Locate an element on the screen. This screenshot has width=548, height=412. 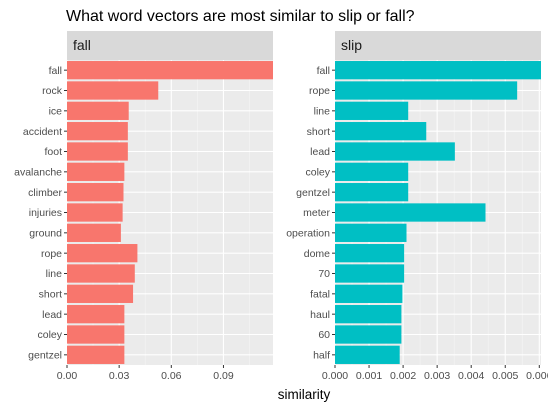
x-tick-label: 0.00 is located at coordinates (67, 376).